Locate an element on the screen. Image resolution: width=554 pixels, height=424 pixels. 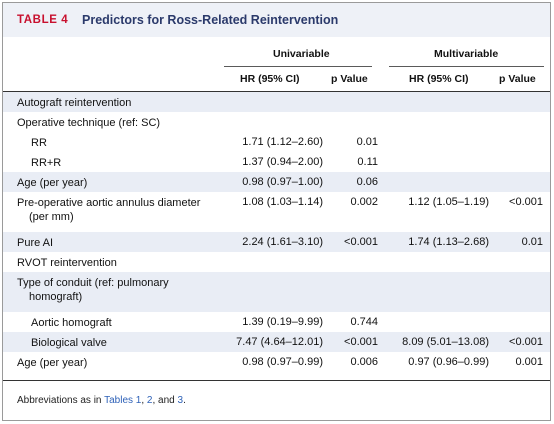
cell-uni-hr: 1.37 (0.94–2.00) is located at coordinates (282, 162).